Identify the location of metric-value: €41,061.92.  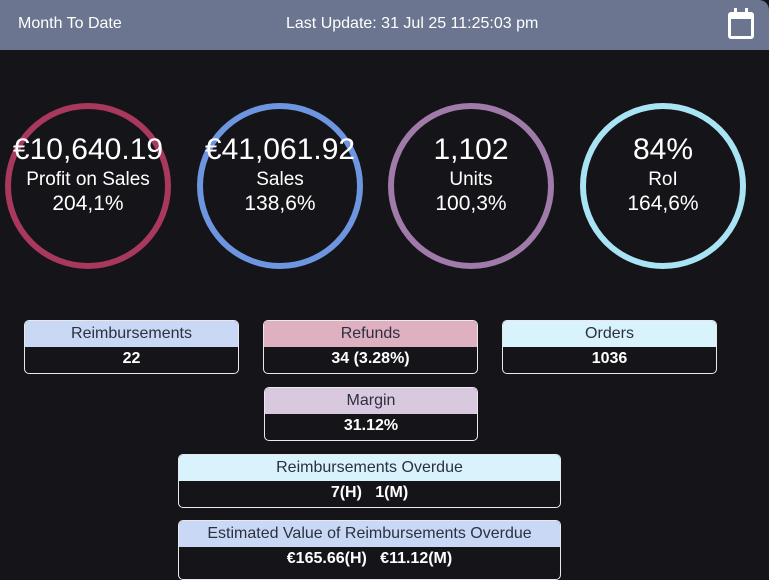
(280, 149).